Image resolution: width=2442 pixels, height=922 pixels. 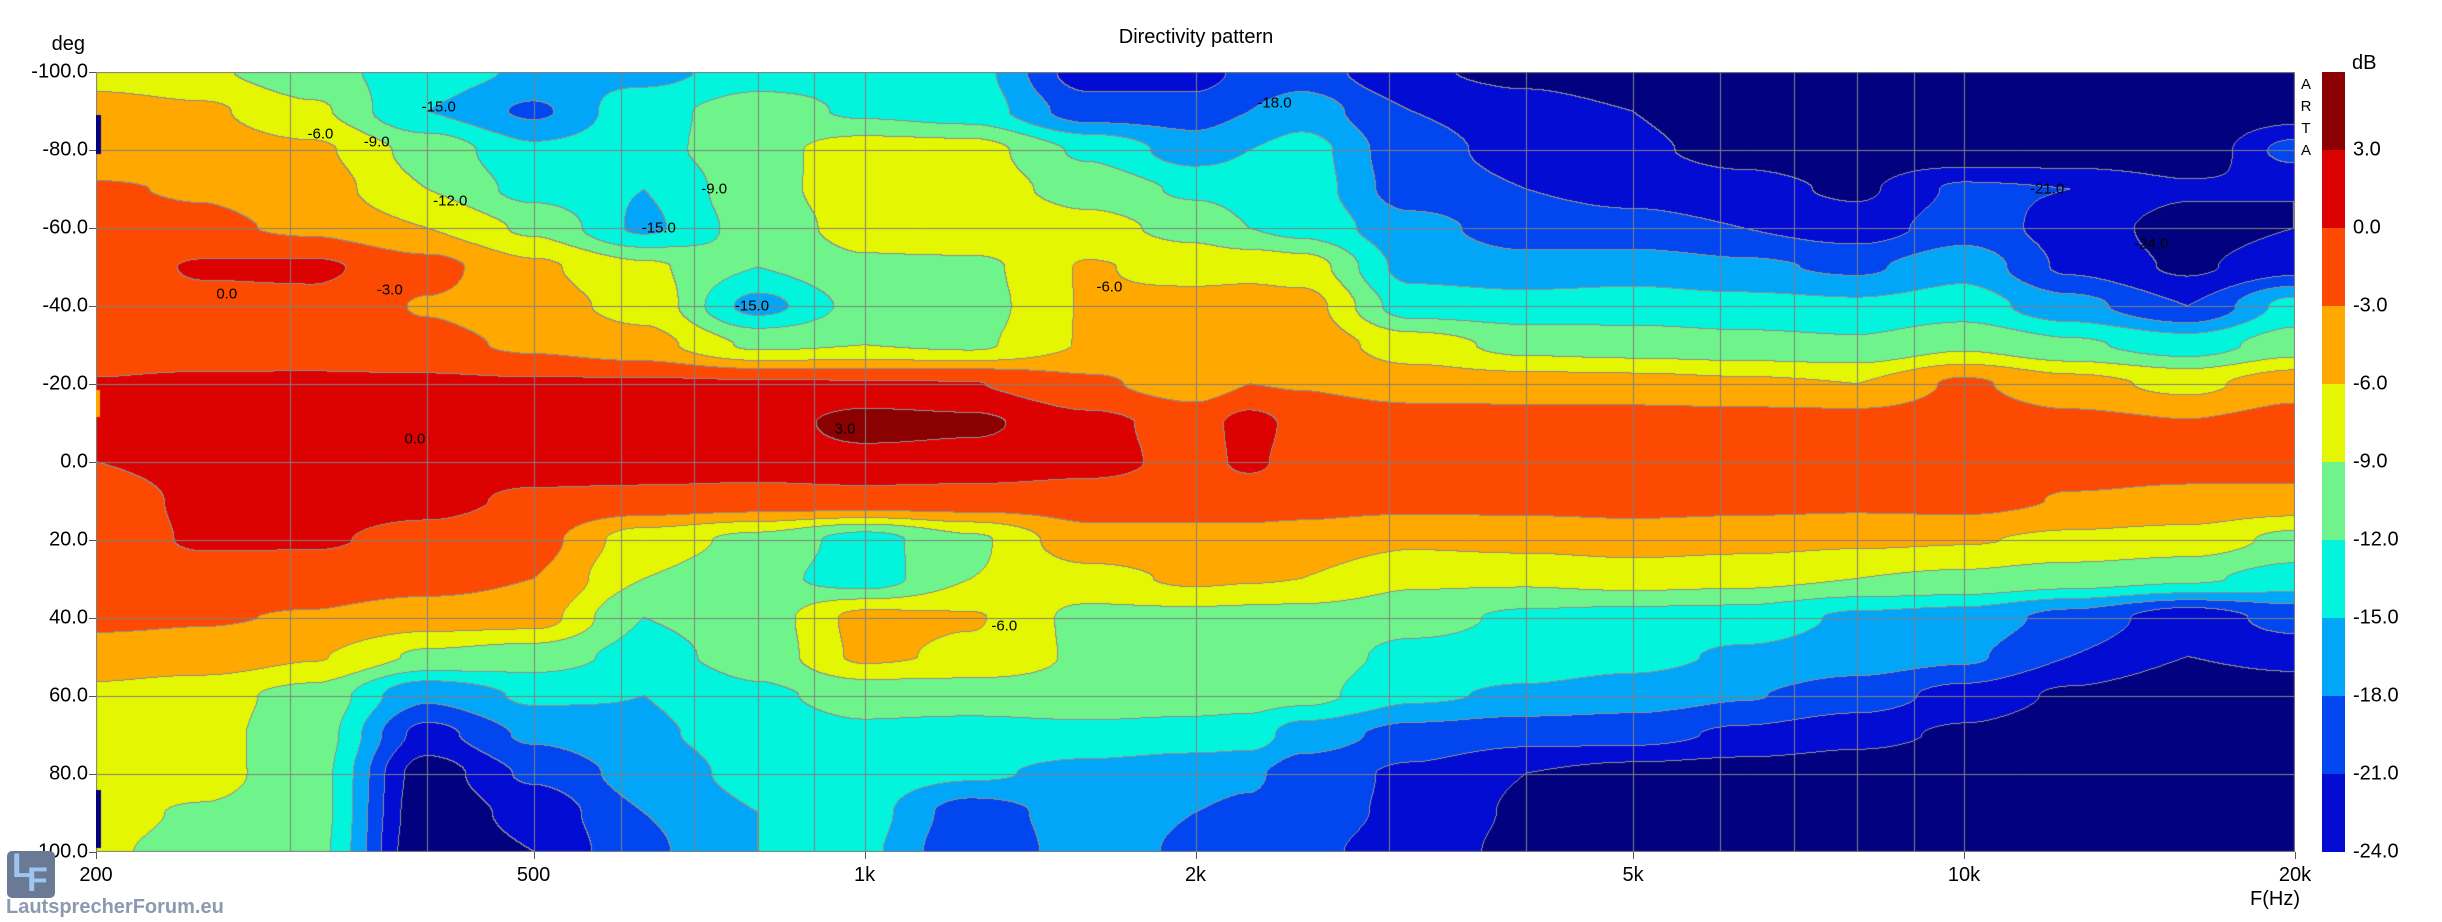 What do you see at coordinates (2047, 189) in the screenshot?
I see `contour-value-label: -21.0` at bounding box center [2047, 189].